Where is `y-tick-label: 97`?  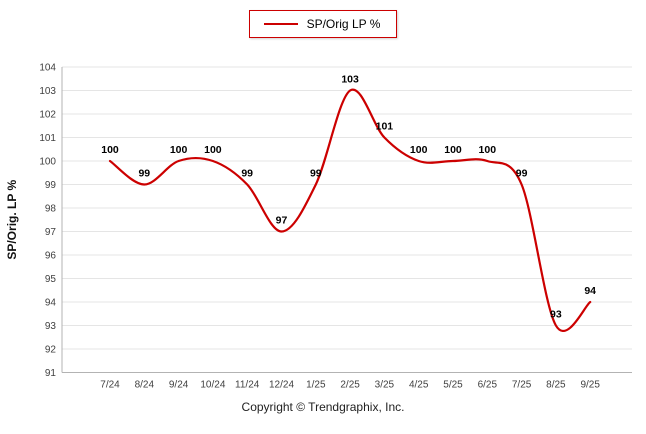
y-tick-label: 97 is located at coordinates (51, 232).